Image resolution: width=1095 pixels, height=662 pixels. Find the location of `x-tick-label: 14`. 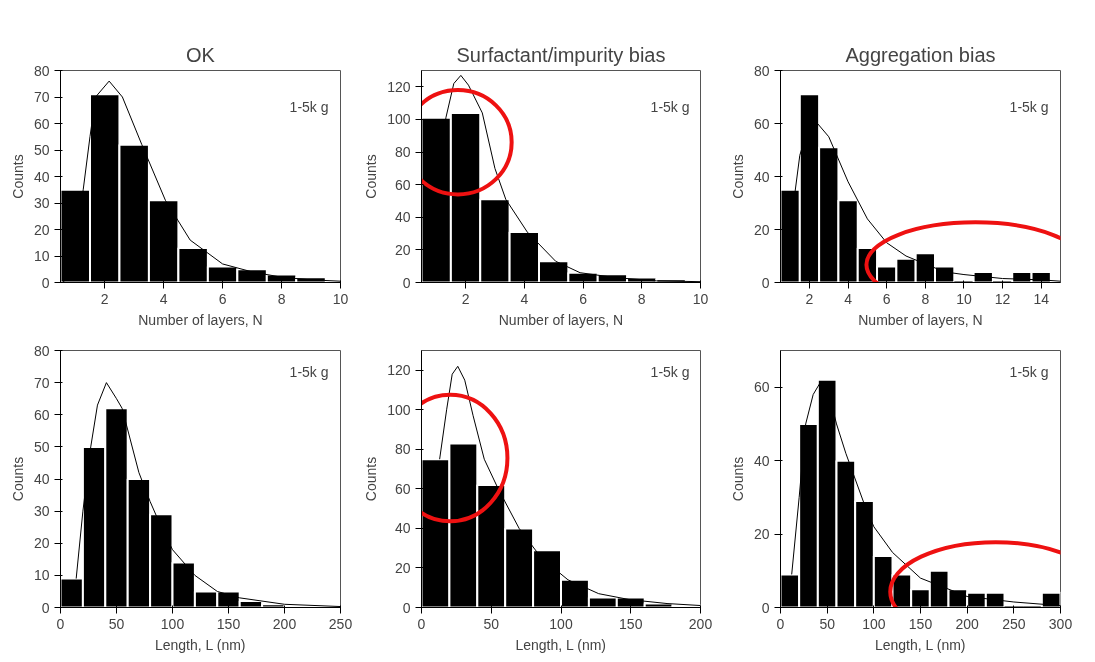

x-tick-label: 14 is located at coordinates (1041, 298).